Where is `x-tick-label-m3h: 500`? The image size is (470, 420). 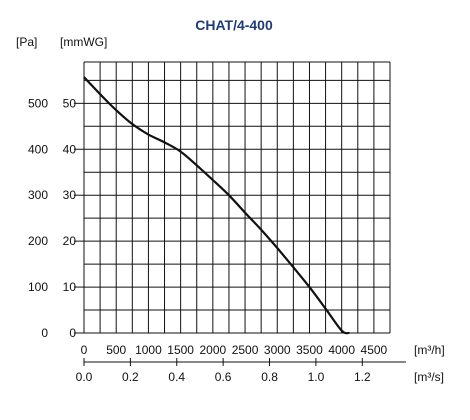 x-tick-label-m3h: 500 is located at coordinates (116, 350).